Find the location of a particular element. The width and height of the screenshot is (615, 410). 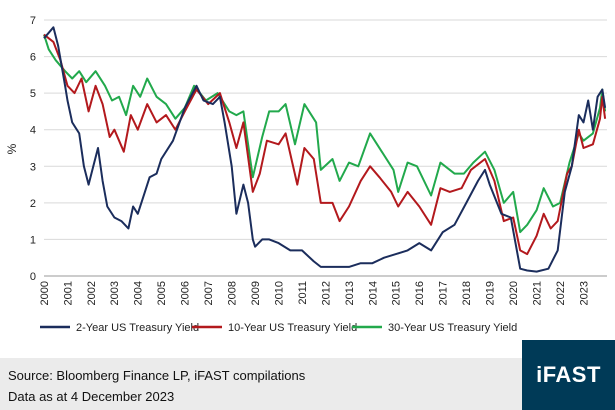

y-tick-label: 3 is located at coordinates (33, 167).